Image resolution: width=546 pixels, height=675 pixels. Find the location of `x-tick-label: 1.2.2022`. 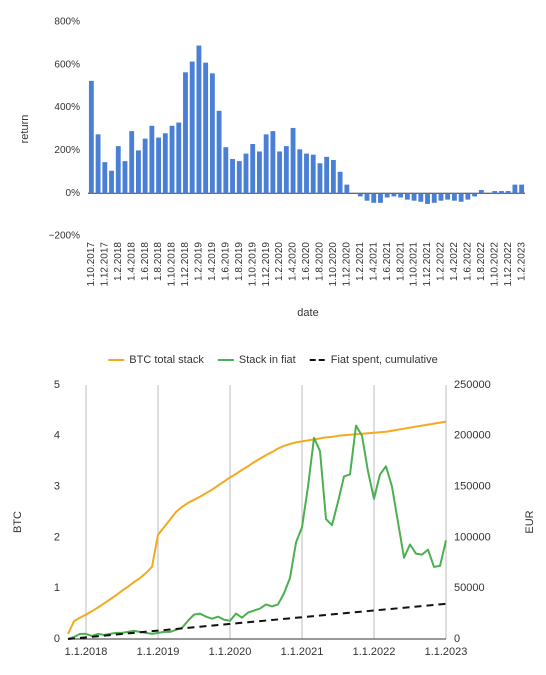

x-tick-label: 1.2.2022 is located at coordinates (441, 261).